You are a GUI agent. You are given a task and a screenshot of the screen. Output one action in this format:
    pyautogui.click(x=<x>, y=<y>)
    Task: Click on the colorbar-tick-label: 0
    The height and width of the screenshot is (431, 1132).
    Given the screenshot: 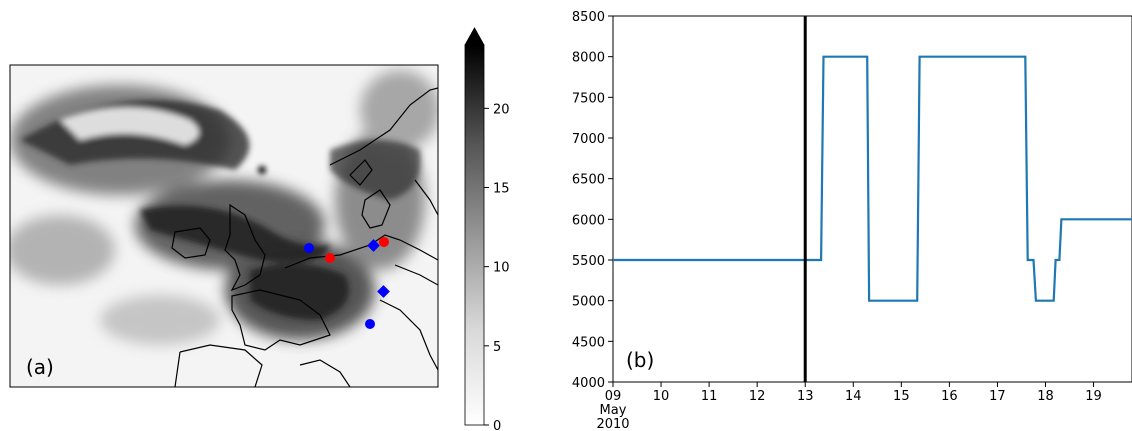 What is the action you would take?
    pyautogui.click(x=497, y=425)
    